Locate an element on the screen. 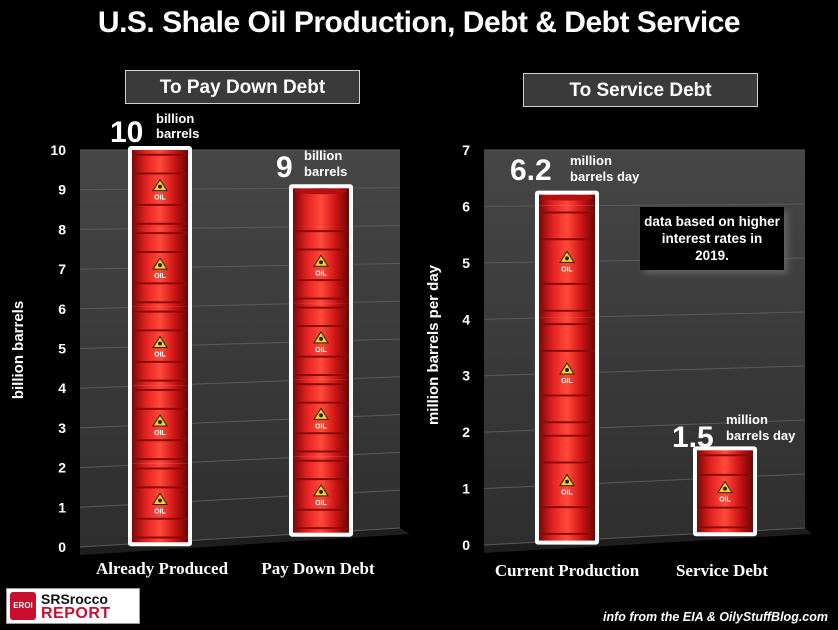  left-y-axis-title: billion barrels is located at coordinates (18, 350).